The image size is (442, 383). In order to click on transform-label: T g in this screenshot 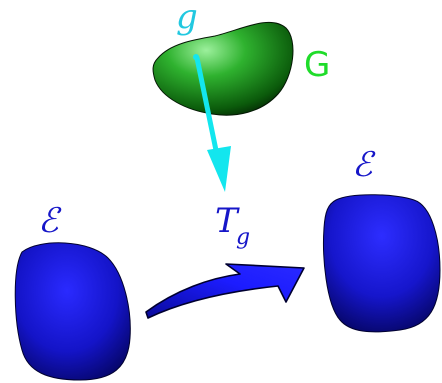, I will do `click(232, 225)`.